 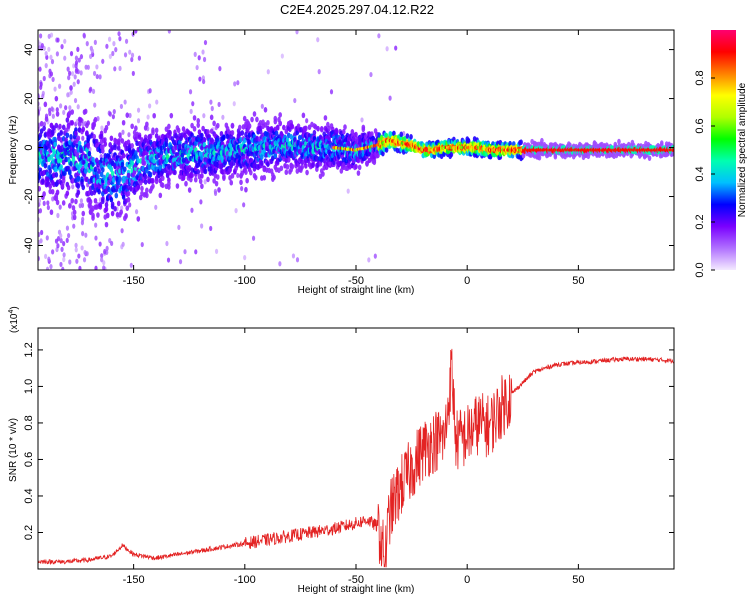 I want to click on colorbar-tick-label: 0.4, so click(x=700, y=173).